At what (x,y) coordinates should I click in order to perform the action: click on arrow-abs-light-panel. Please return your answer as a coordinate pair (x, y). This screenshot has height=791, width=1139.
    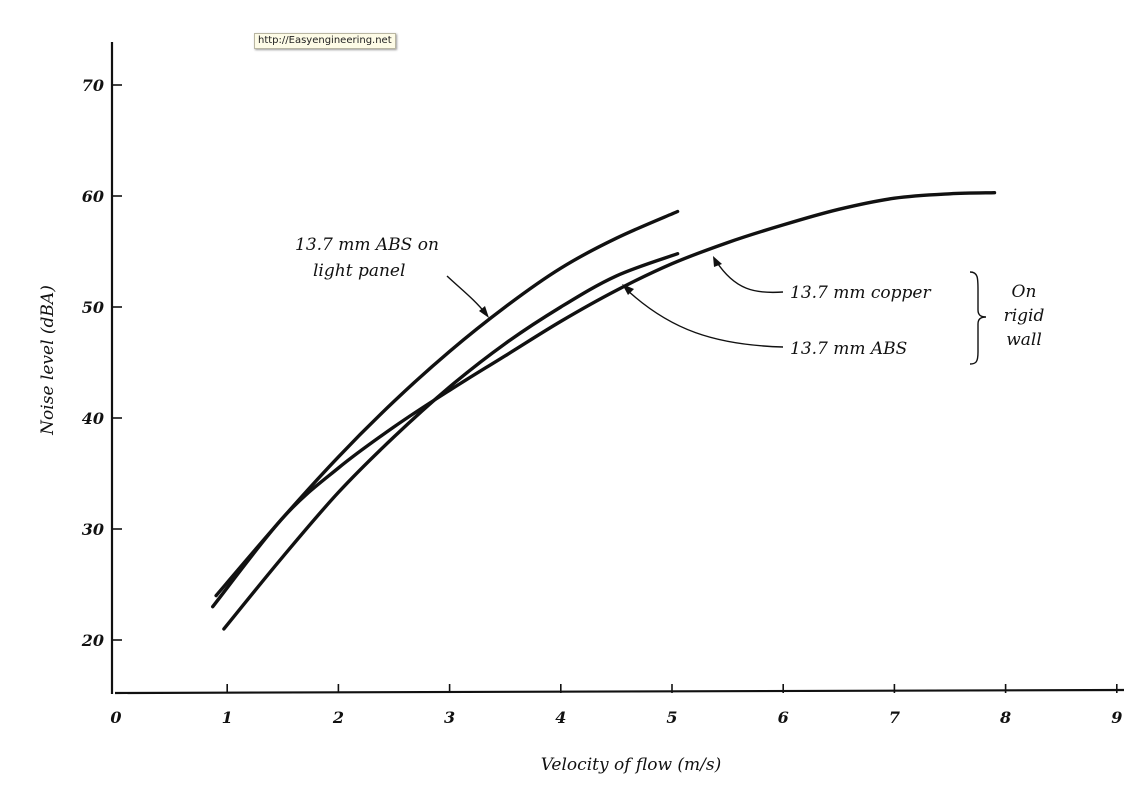
    Looking at the image, I should click on (466, 295).